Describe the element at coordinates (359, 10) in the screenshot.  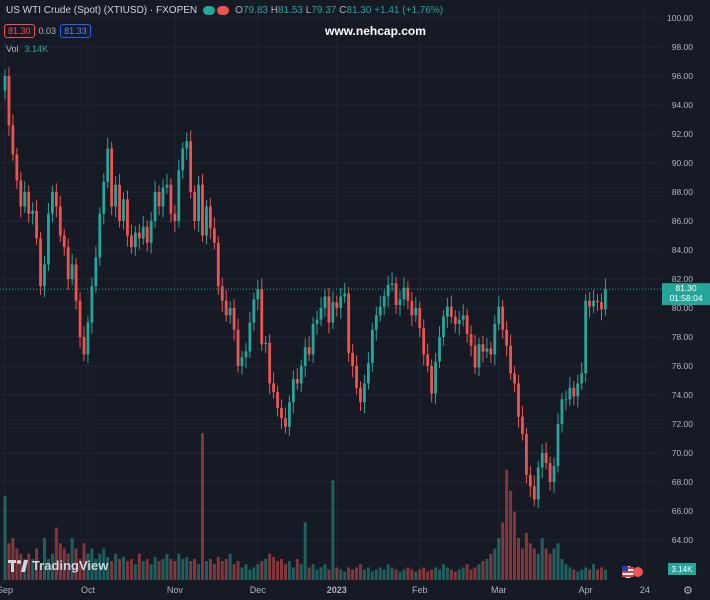
I see `close-value: 81.30` at that location.